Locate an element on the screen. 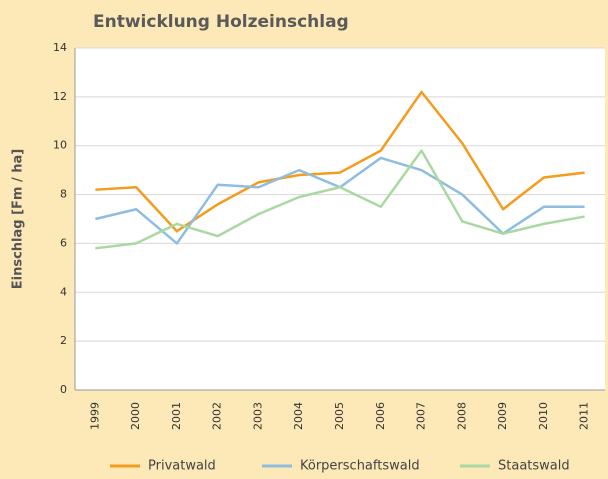  y-tick-label: 8 is located at coordinates (63, 194).